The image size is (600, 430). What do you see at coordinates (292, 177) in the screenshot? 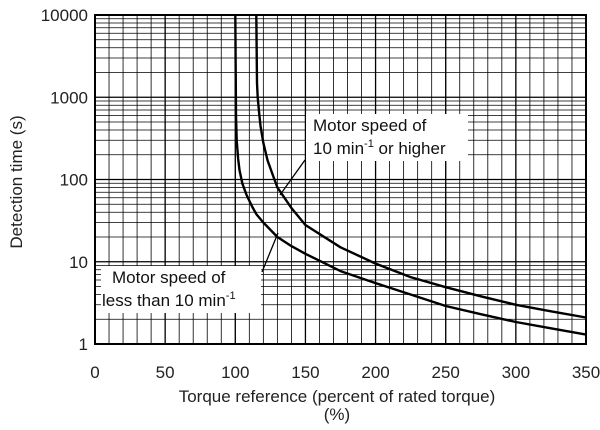
I see `annotation-leader-high-speed` at bounding box center [292, 177].